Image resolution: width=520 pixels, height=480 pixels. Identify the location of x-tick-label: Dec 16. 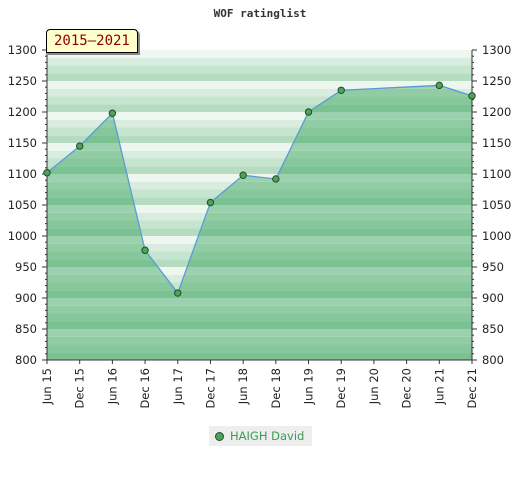
(145, 388).